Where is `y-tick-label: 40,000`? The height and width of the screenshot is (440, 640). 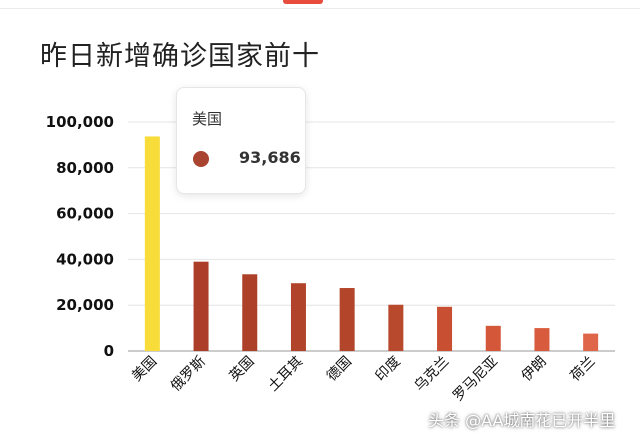
y-tick-label: 40,000 is located at coordinates (85, 259).